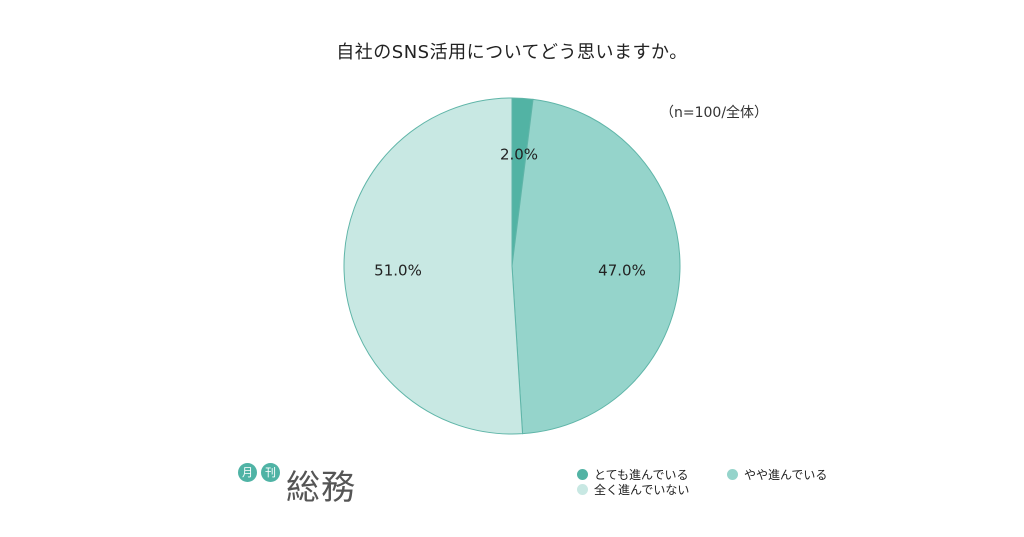  Describe the element at coordinates (512, 52) in the screenshot. I see `chart-title: 自社のSNS活用についてどう思いますか。` at that location.